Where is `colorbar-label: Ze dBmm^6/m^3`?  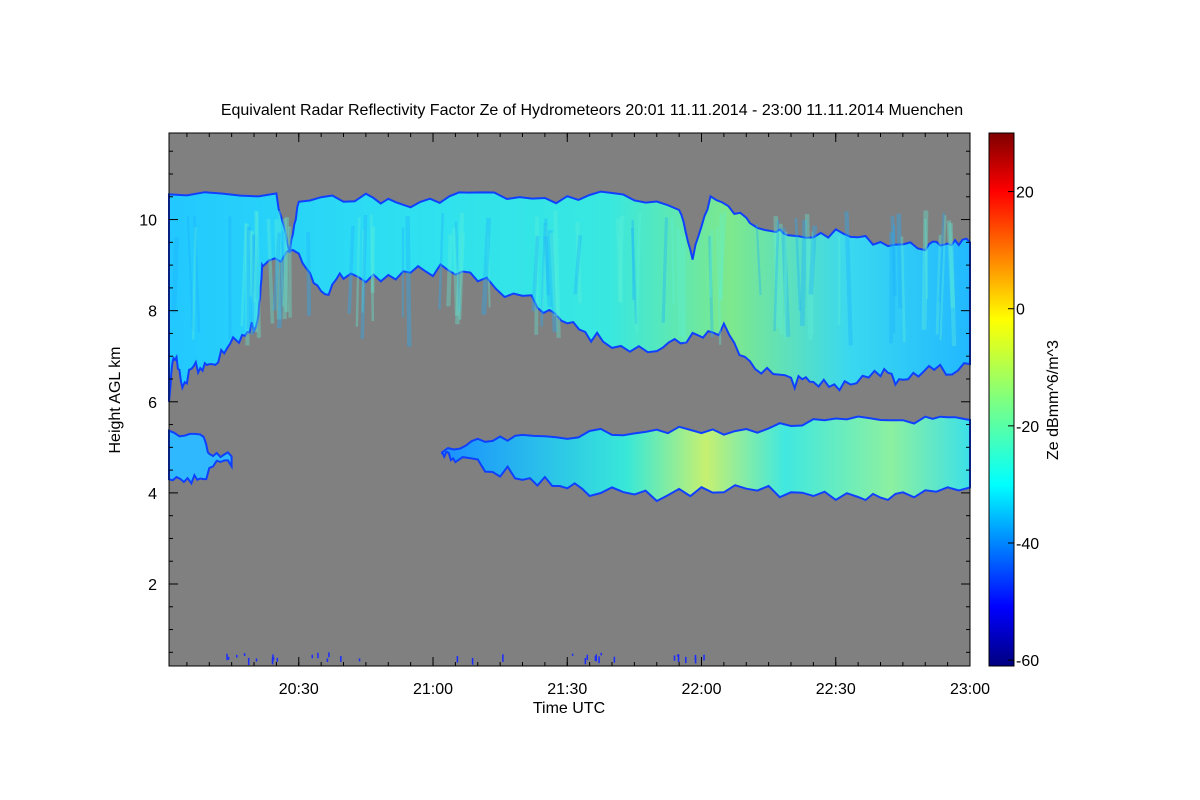
colorbar-label: Ze dBmm^6/m^3 is located at coordinates (1053, 400).